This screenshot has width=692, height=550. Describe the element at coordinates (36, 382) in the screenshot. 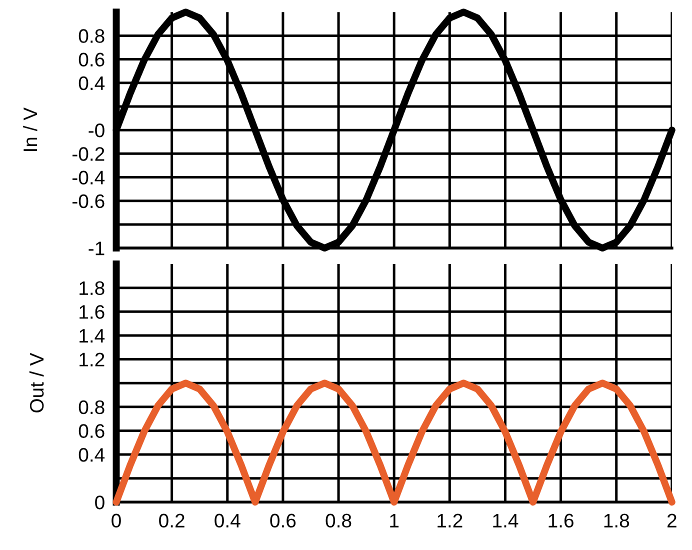

I see `y-axis-title: Out / V` at that location.